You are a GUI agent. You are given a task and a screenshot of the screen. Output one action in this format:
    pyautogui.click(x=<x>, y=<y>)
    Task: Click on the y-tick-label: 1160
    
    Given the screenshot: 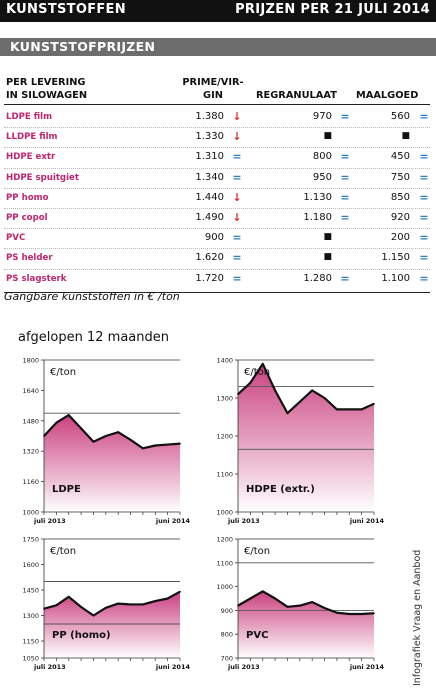 What is the action you would take?
    pyautogui.click(x=30, y=482)
    